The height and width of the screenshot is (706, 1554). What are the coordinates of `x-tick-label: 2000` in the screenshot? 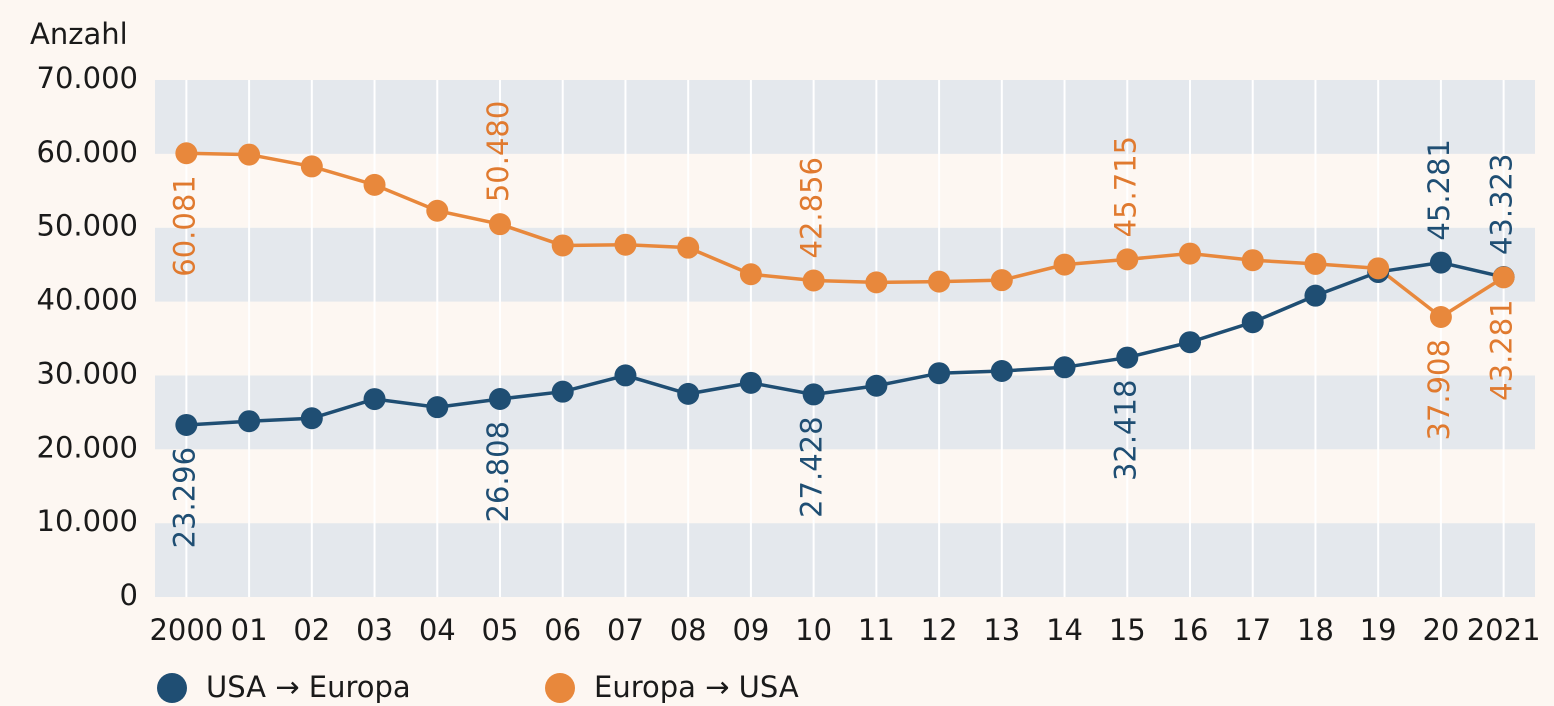 It's located at (186, 630).